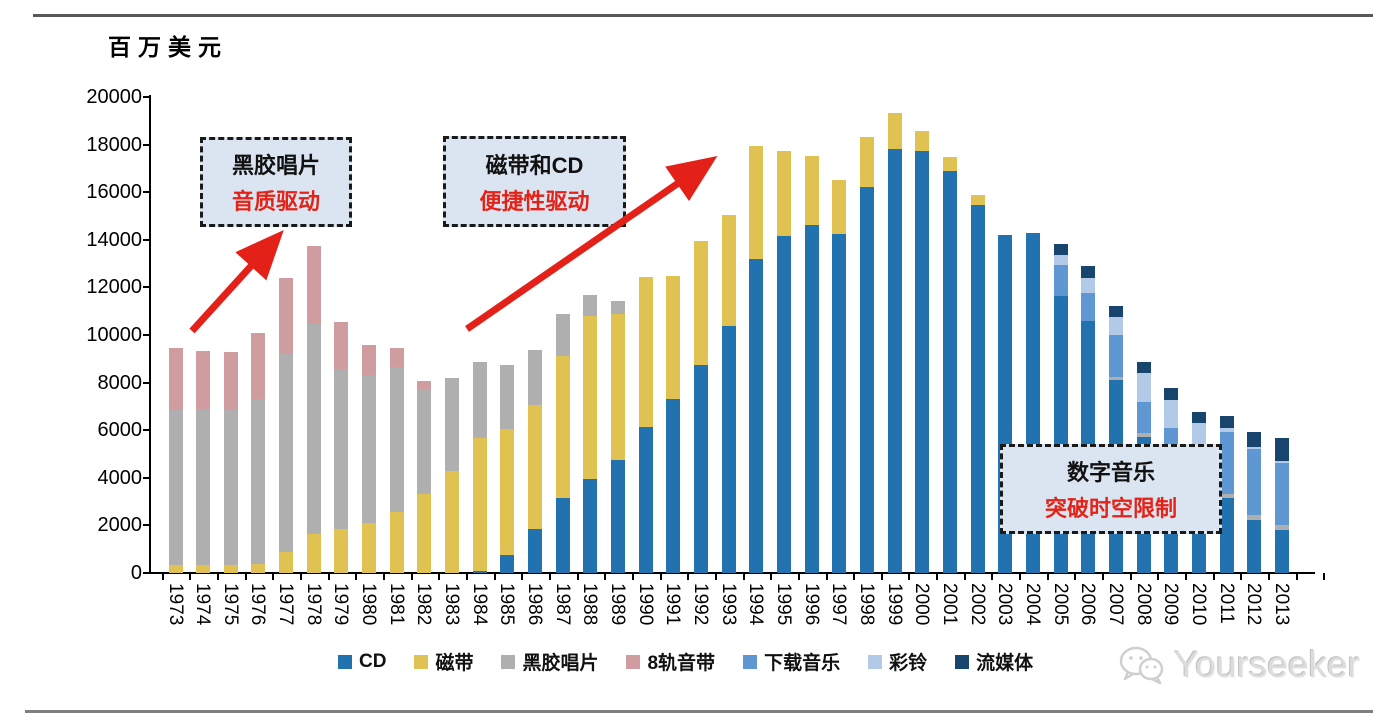 The width and height of the screenshot is (1399, 728). Describe the element at coordinates (396, 542) in the screenshot. I see `bar-segment-磁带-1981` at that location.